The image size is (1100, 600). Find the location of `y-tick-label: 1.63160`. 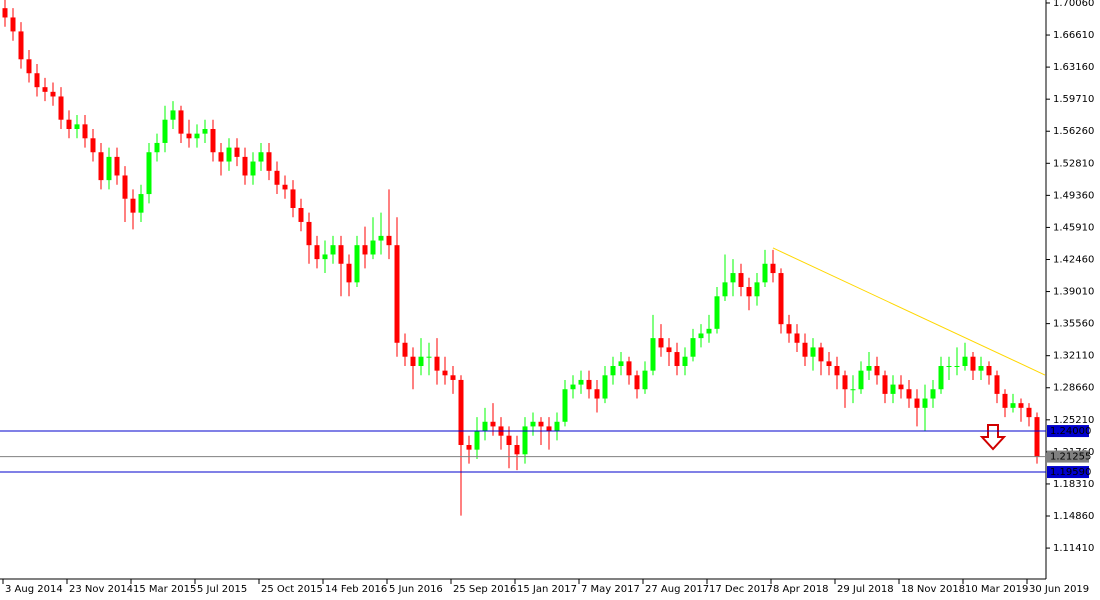

y-tick-label: 1.63160 is located at coordinates (1073, 67).